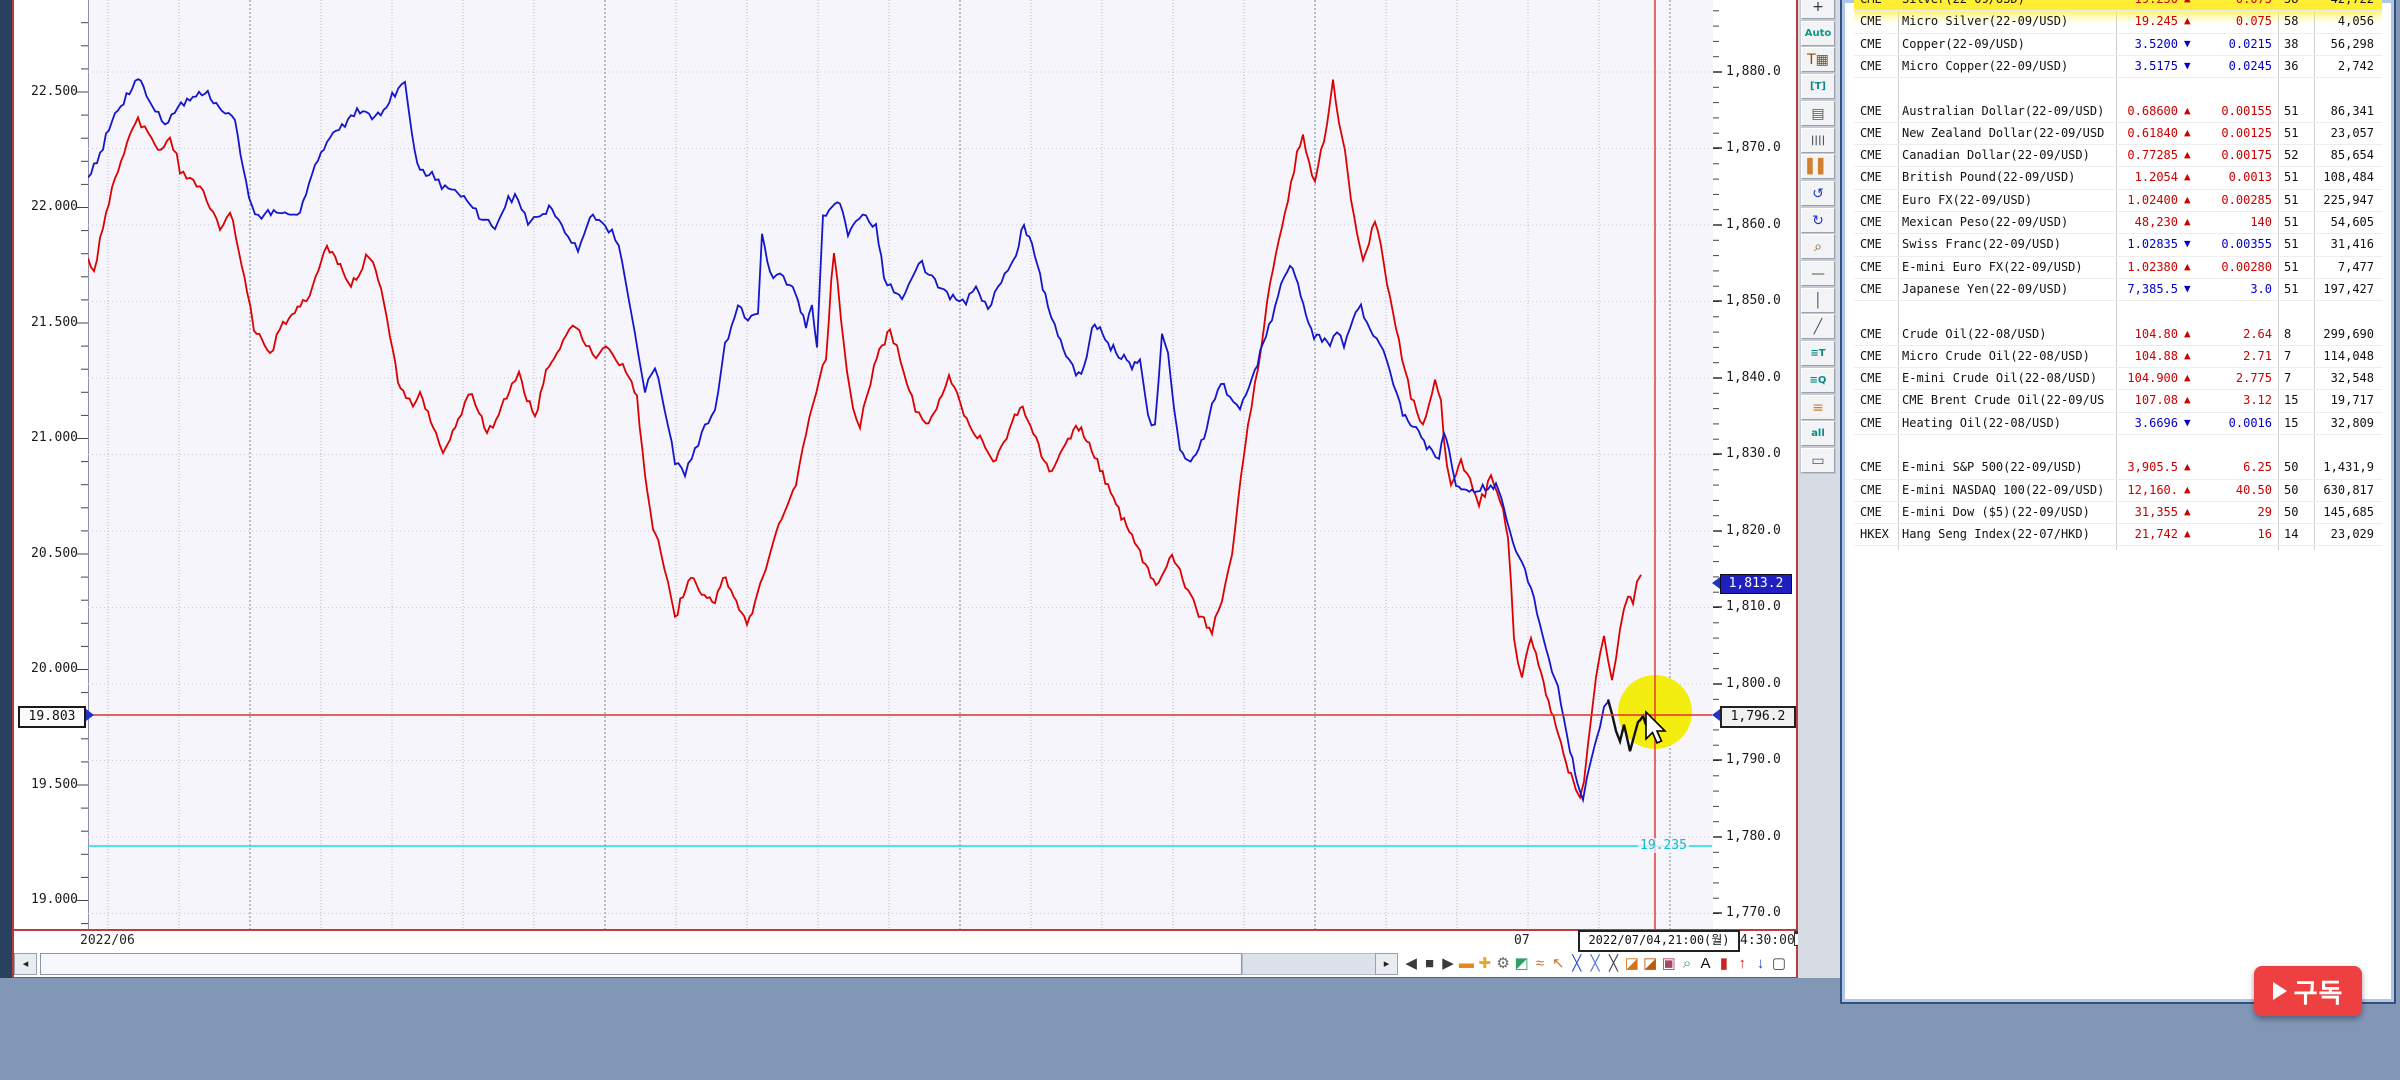 The image size is (2400, 1080). Describe the element at coordinates (1668, 963) in the screenshot. I see `chart-window-icon: ▣` at that location.